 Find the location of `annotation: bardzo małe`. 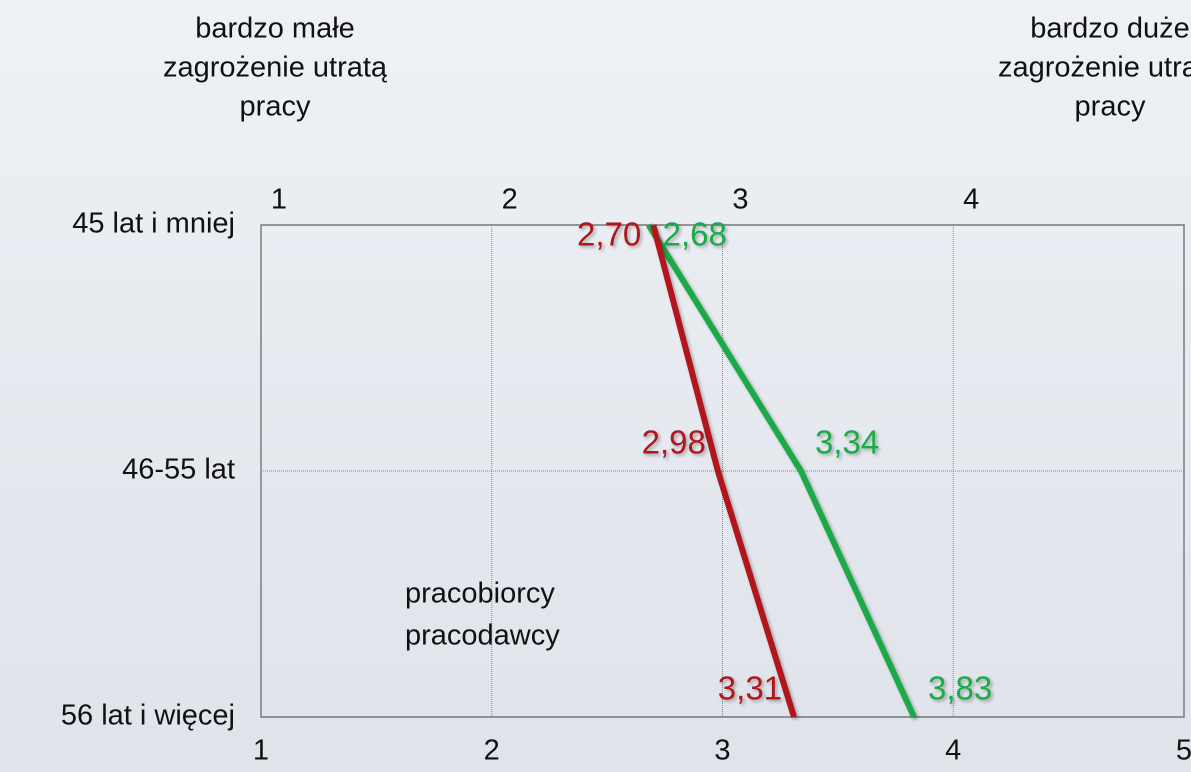

annotation: bardzo małe is located at coordinates (275, 29).